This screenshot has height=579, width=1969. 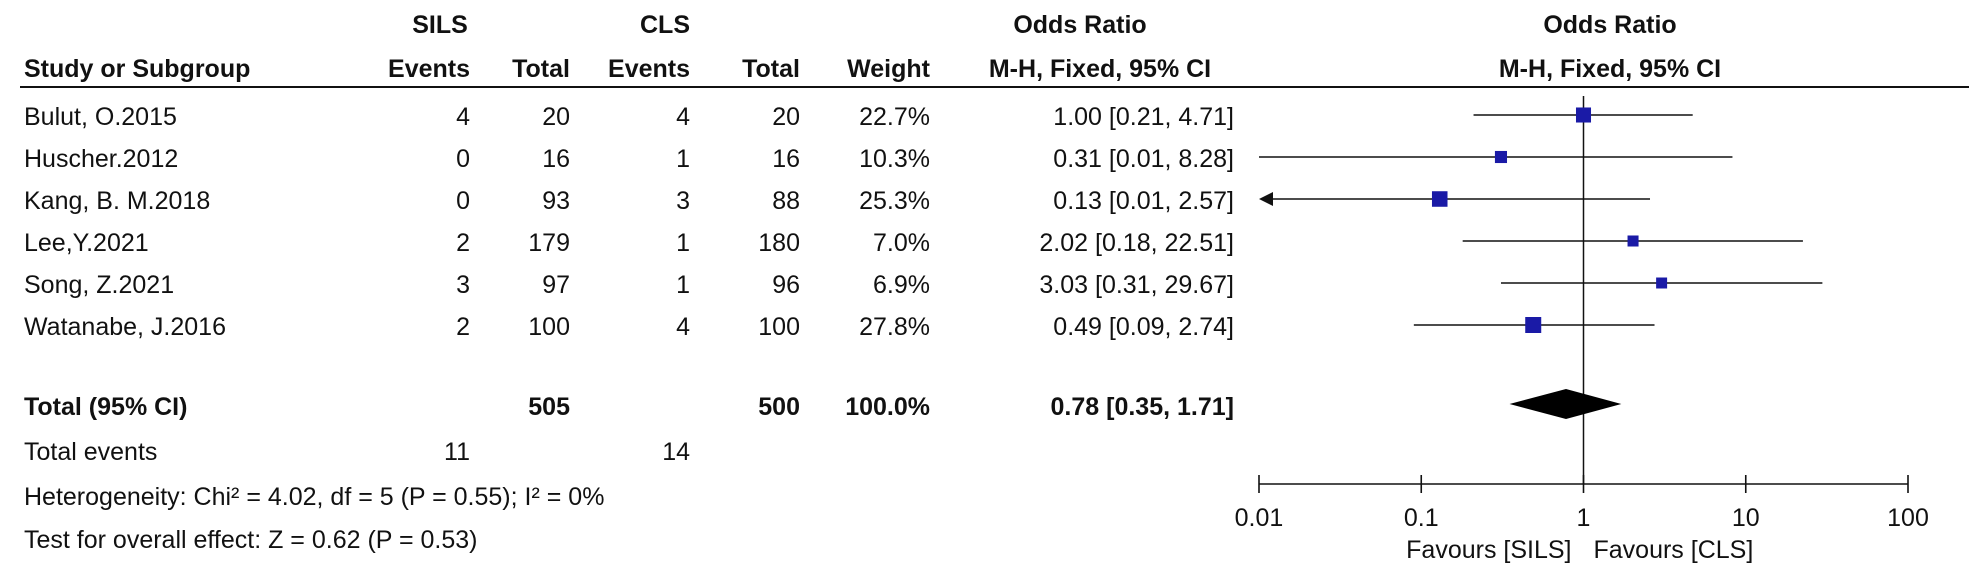 What do you see at coordinates (86, 243) in the screenshot?
I see `study-name: Lee,Y.2021` at bounding box center [86, 243].